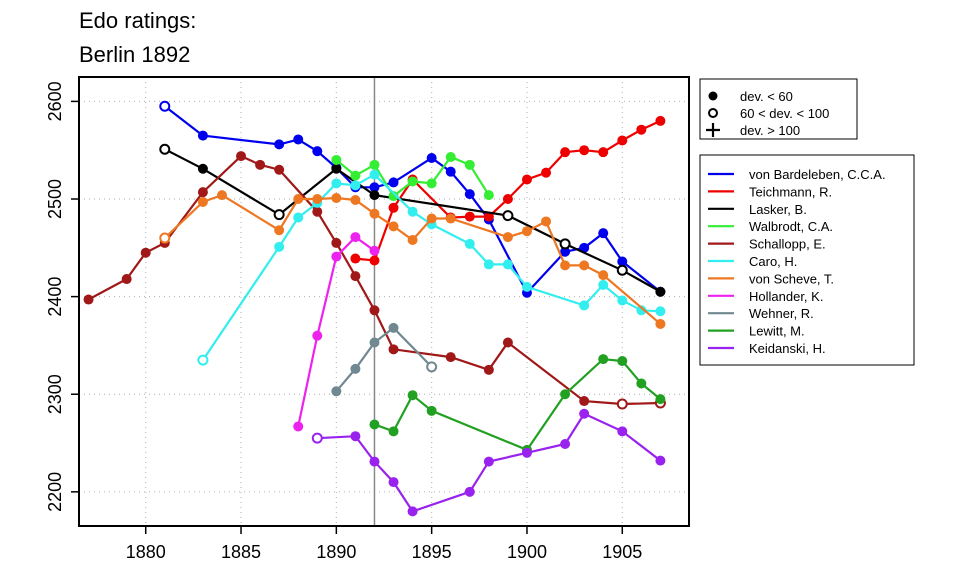 The height and width of the screenshot is (576, 960). Describe the element at coordinates (62, 296) in the screenshot. I see `y-axis: 2200 2300 2400 2500 2600` at that location.